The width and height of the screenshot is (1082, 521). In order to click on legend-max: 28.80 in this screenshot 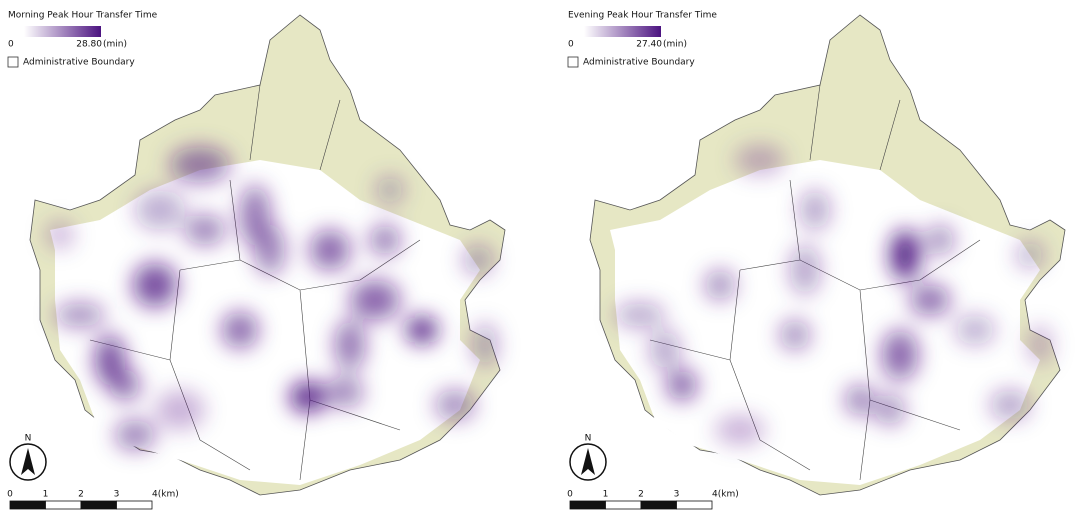, I will do `click(89, 45)`.